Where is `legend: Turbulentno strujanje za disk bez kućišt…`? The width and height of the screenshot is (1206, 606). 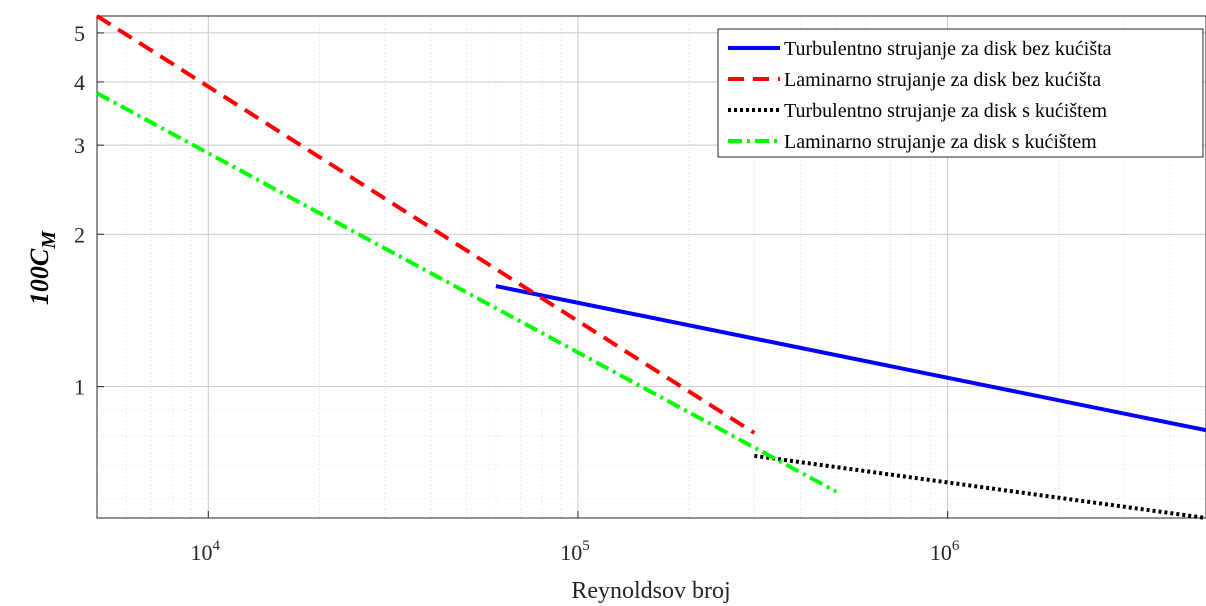 legend: Turbulentno strujanje za disk bez kućišt… is located at coordinates (960, 93).